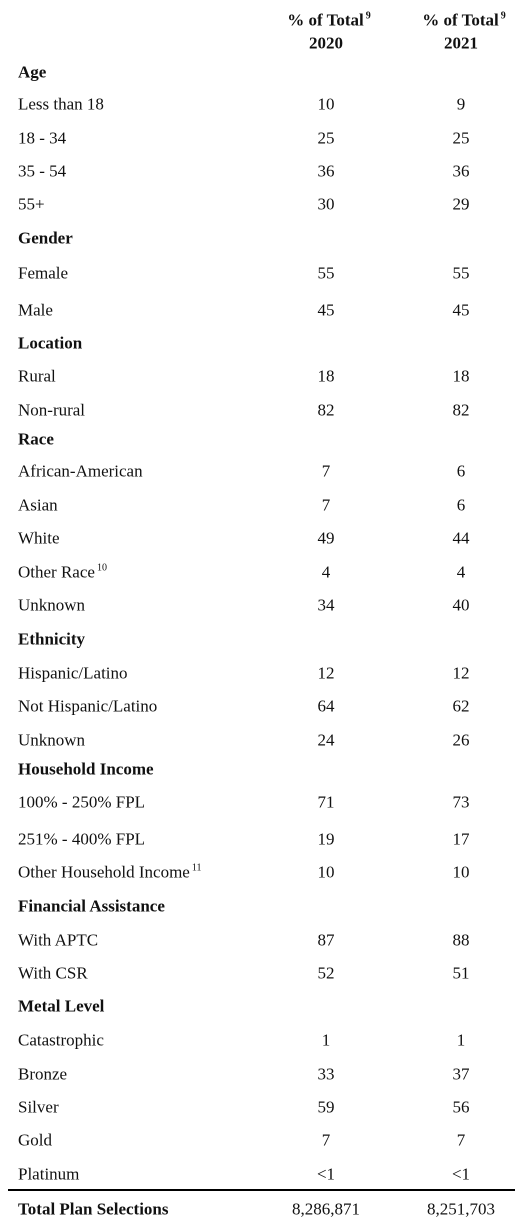 The image size is (517, 1230). What do you see at coordinates (82, 839) in the screenshot?
I see `row-label: 251% - 400% FPL` at bounding box center [82, 839].